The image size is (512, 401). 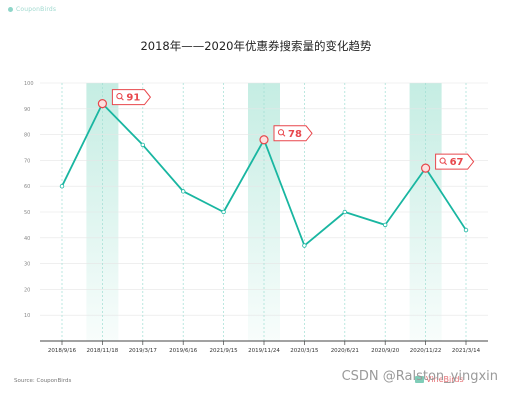 What do you see at coordinates (27, 316) in the screenshot?
I see `y-tick-label: 10` at bounding box center [27, 316].